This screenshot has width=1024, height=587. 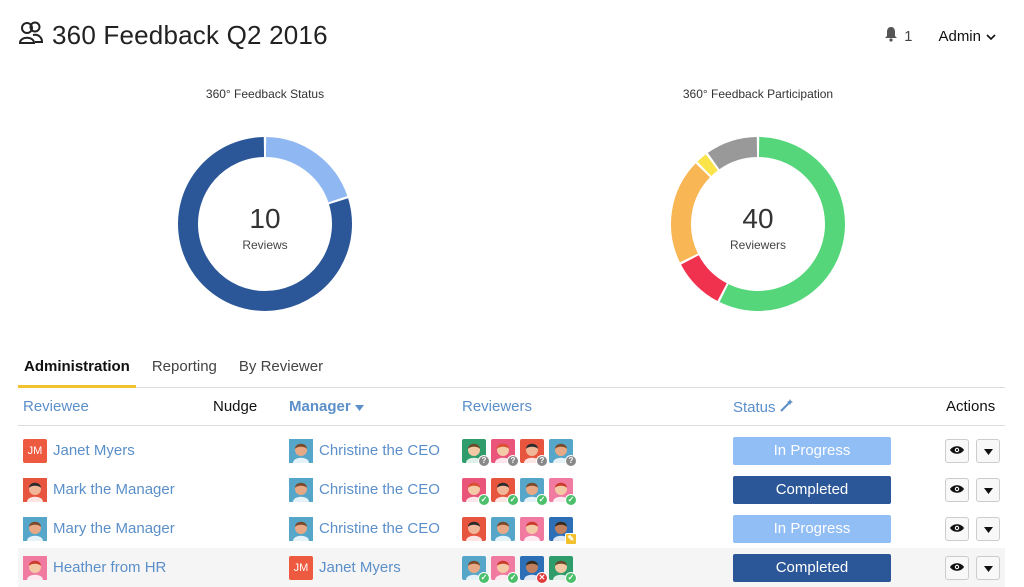 I want to click on status-donut-chart, so click(x=265, y=224).